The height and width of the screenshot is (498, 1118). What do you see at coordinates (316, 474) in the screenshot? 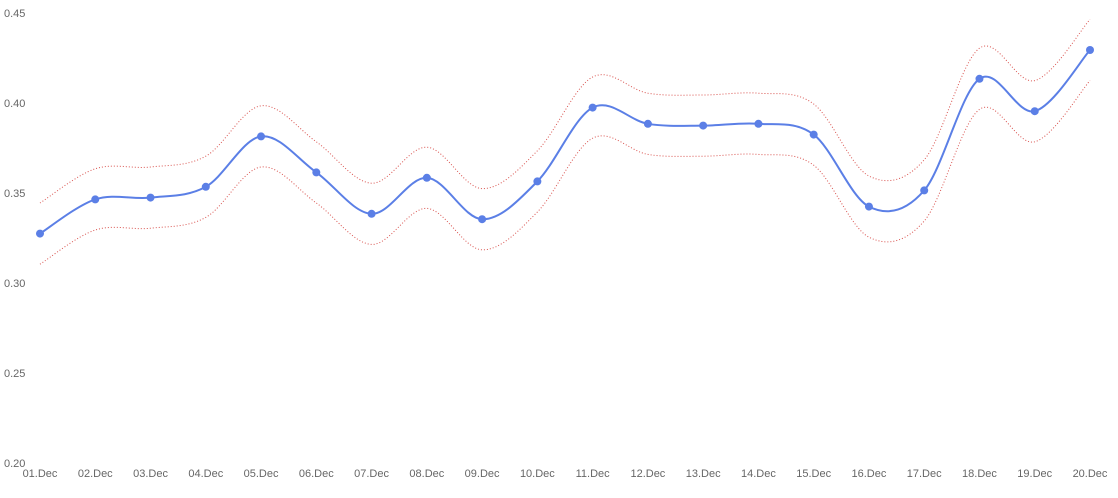
I see `x-tick-label: 06.Dec` at bounding box center [316, 474].